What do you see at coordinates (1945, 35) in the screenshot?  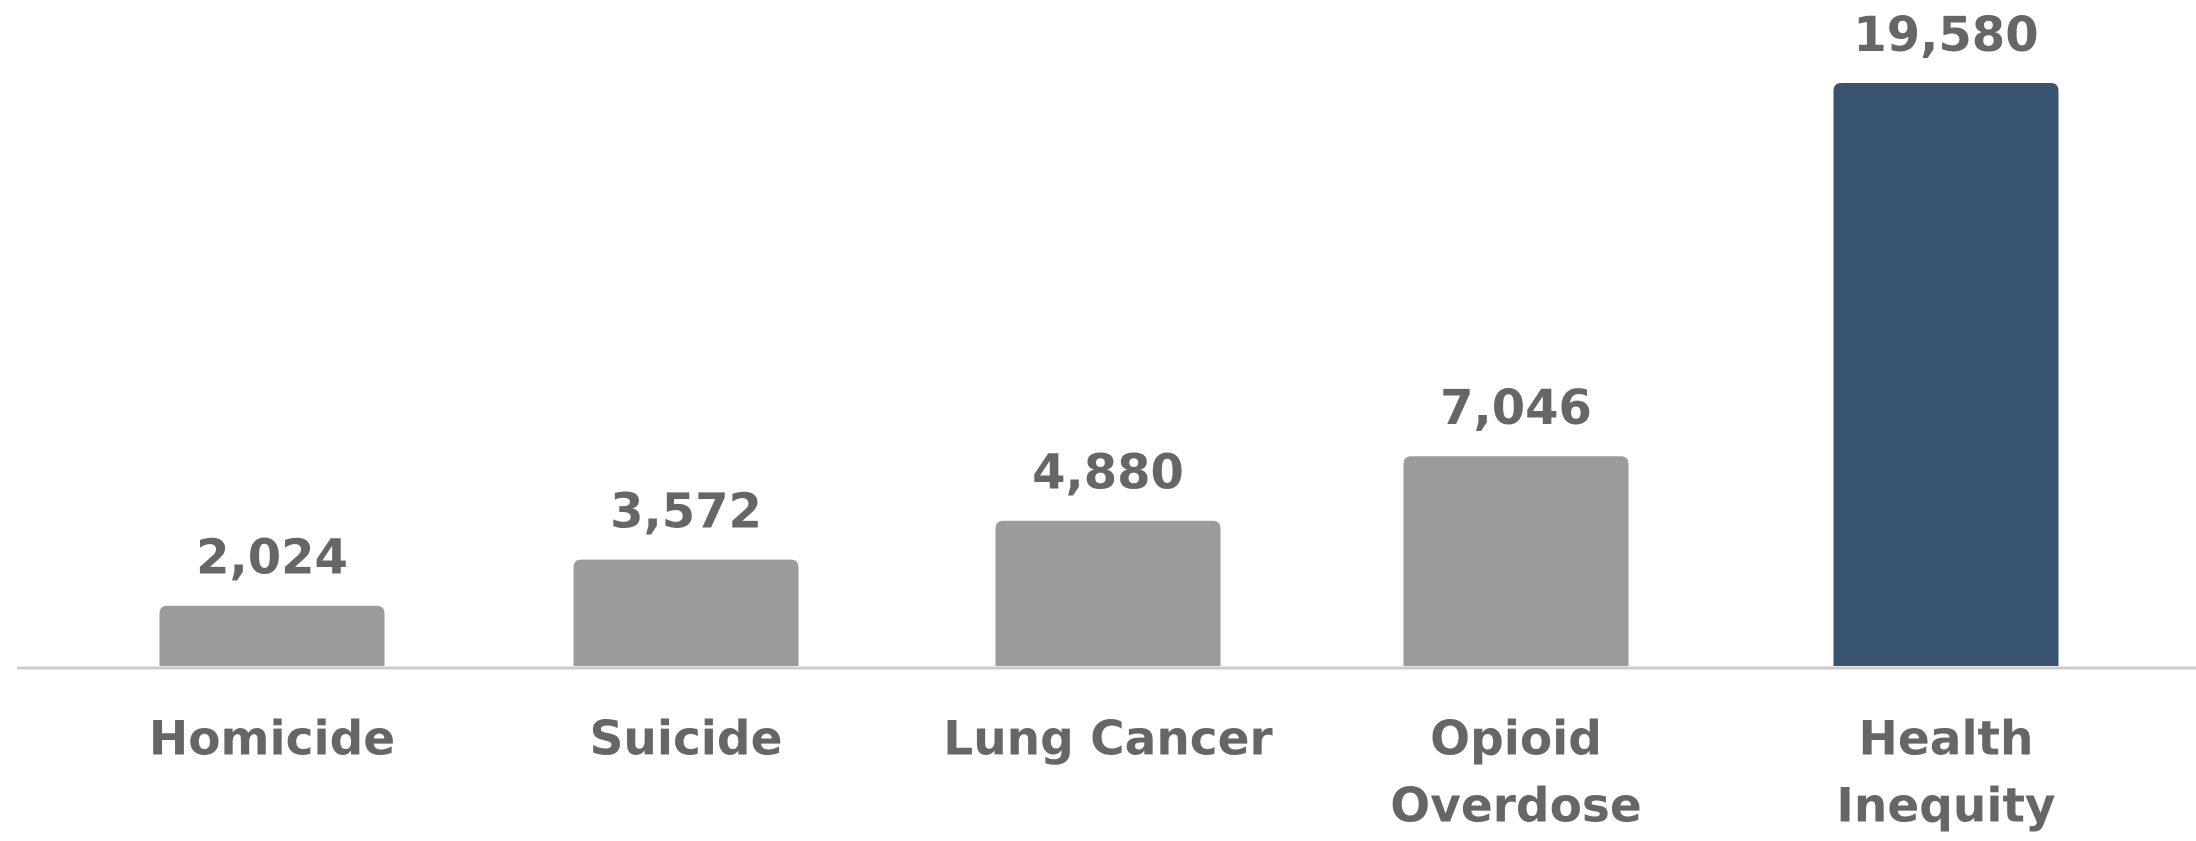 I see `value-label: 19,580` at bounding box center [1945, 35].